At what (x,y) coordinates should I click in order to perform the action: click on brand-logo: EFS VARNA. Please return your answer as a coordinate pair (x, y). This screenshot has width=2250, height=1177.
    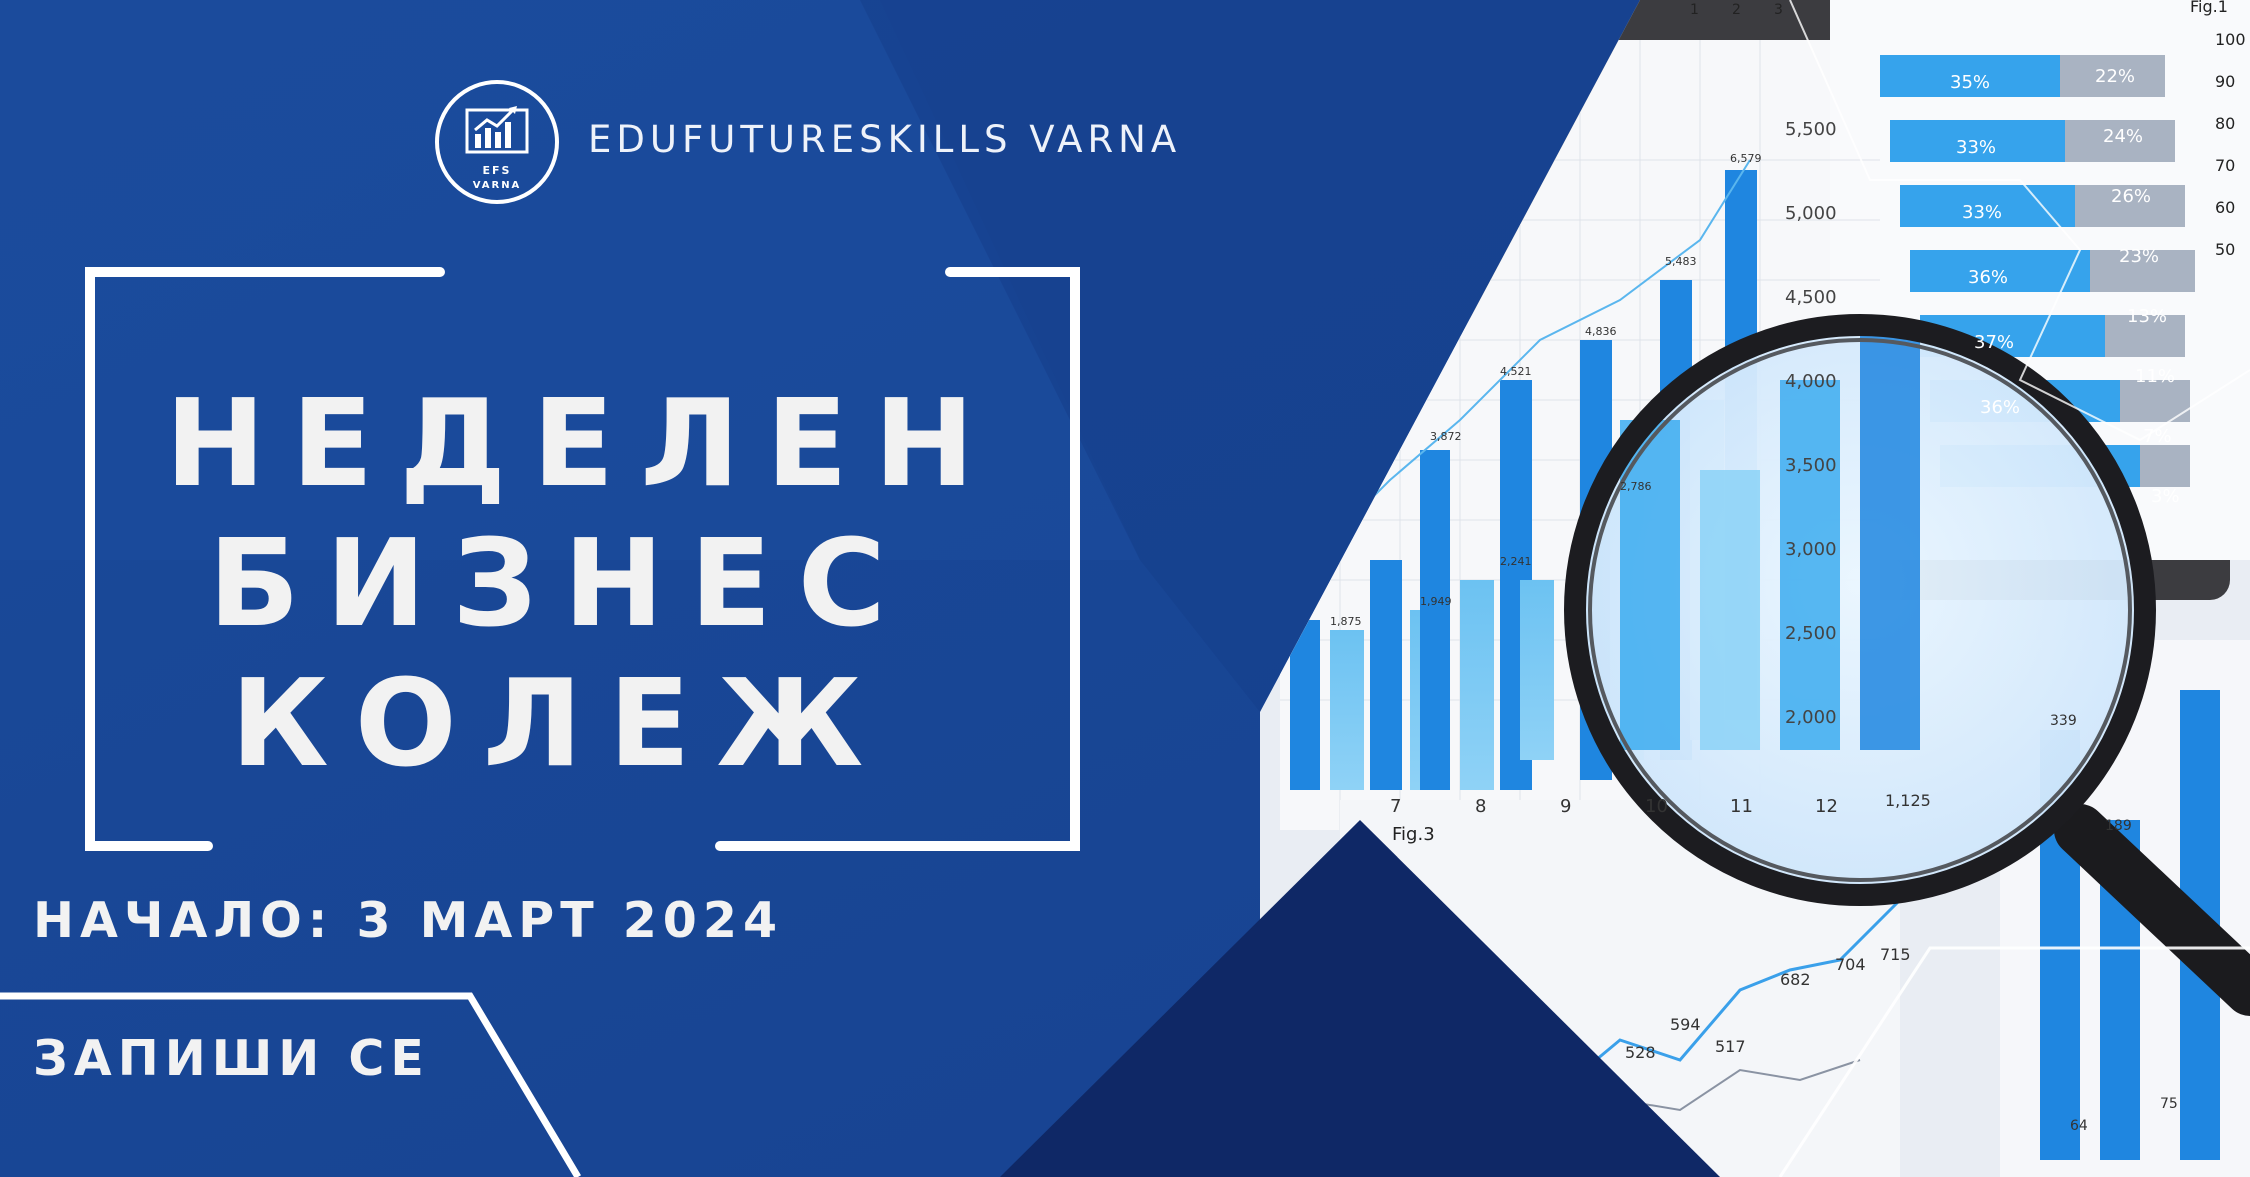
    Looking at the image, I should click on (497, 142).